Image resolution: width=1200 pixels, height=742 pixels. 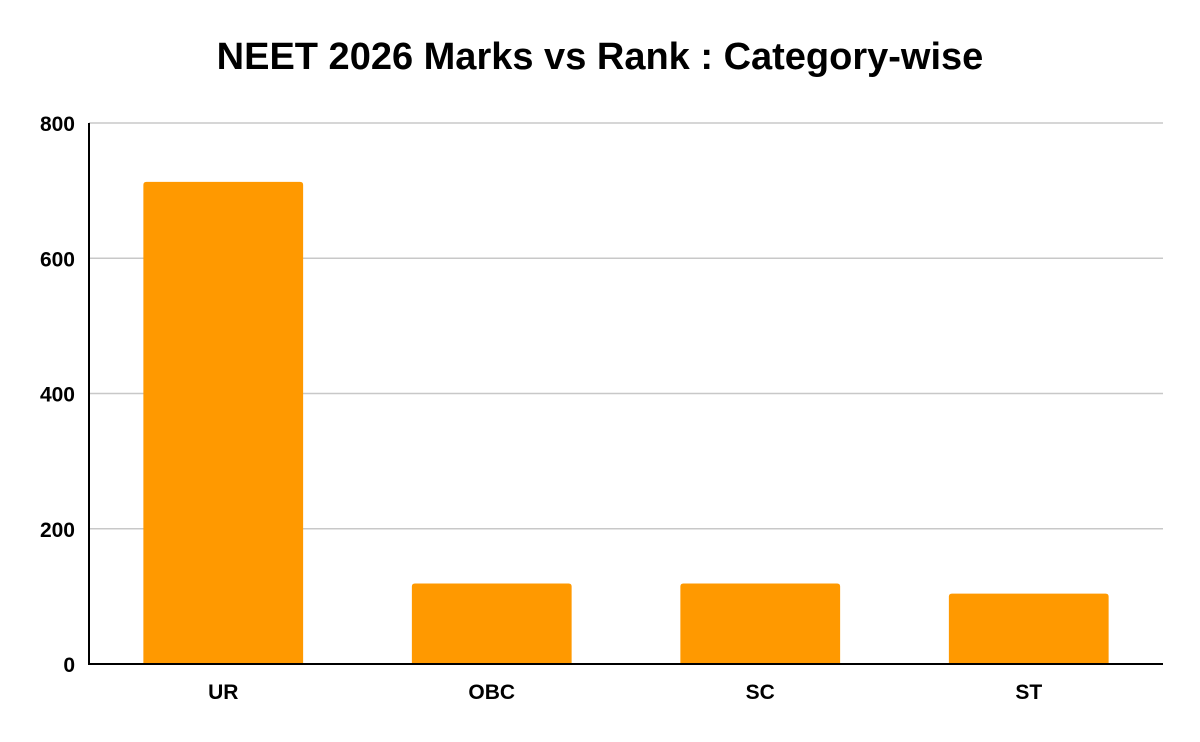 I want to click on chart-title: NEET 2026 Marks vs Rank : Category-wise, so click(x=600, y=57).